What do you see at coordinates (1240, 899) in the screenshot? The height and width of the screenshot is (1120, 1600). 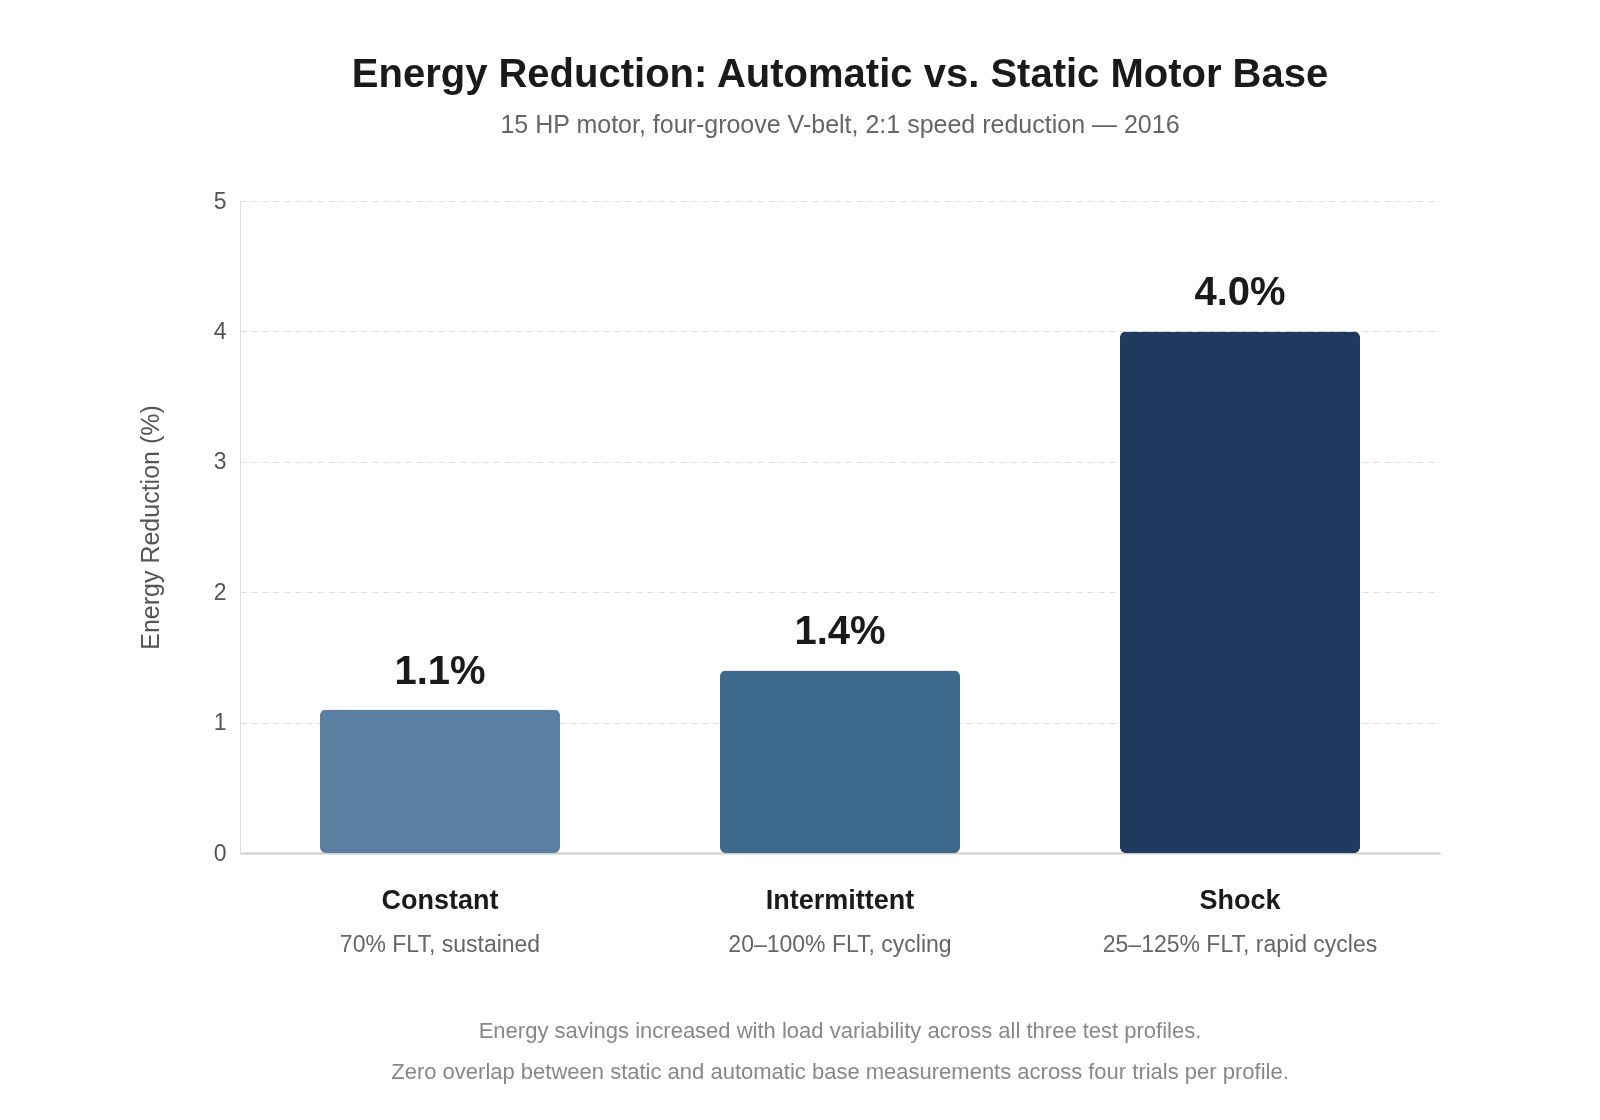 I see `x-tick-label: Shock` at bounding box center [1240, 899].